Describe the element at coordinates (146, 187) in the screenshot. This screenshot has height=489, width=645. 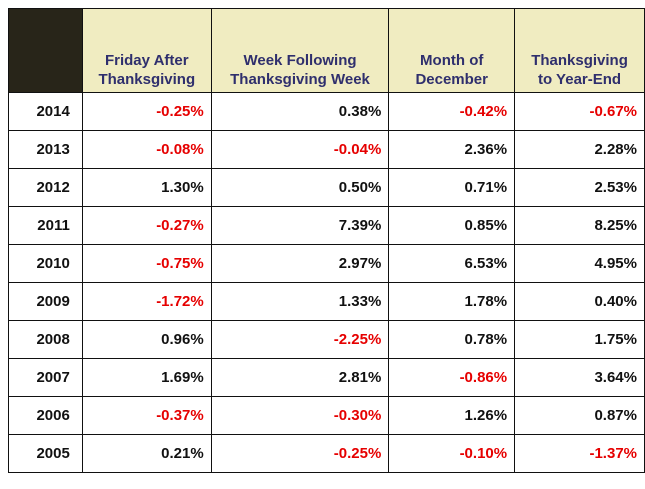
I see `value-cell: 1.30%` at that location.